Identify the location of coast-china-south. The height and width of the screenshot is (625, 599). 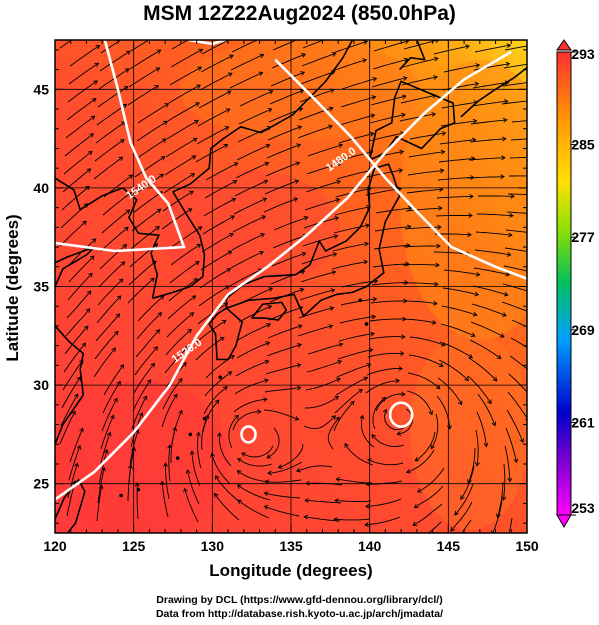
(75, 266).